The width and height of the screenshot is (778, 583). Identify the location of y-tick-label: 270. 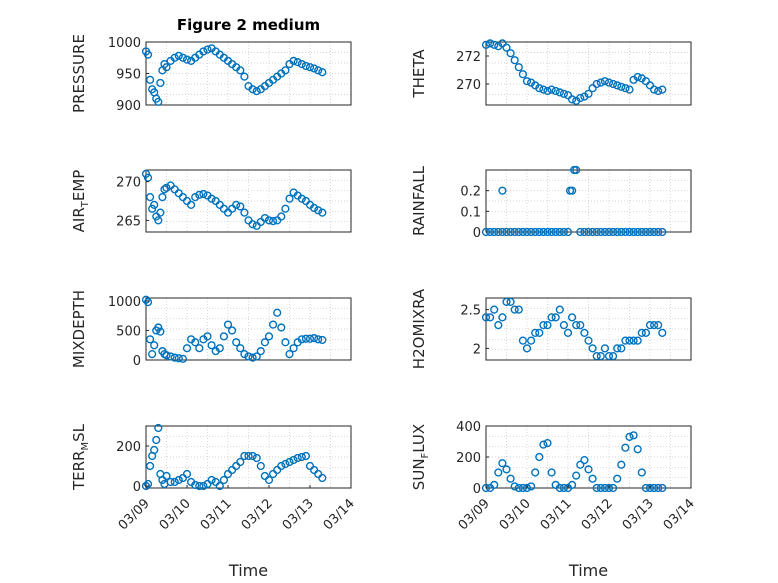
(128, 183).